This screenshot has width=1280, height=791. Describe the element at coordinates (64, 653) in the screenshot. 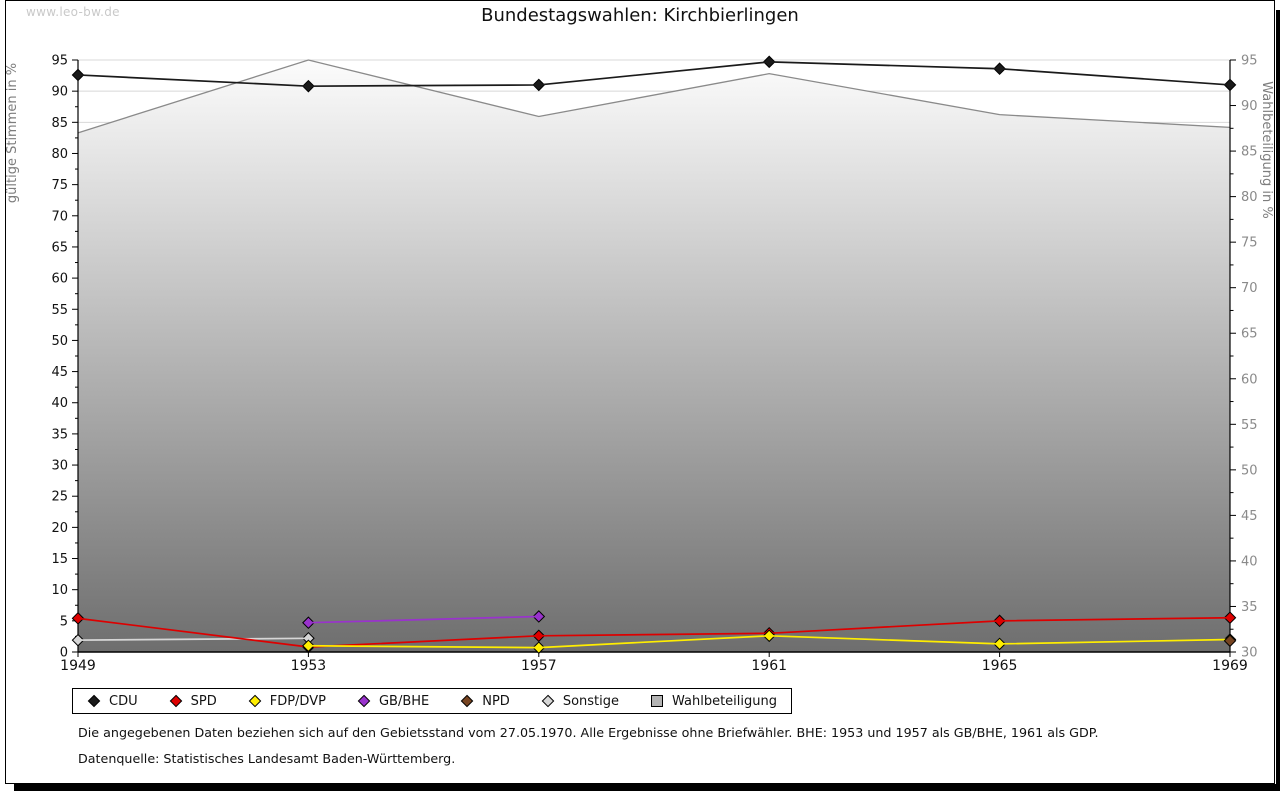

I see `svg-text: 0` at that location.